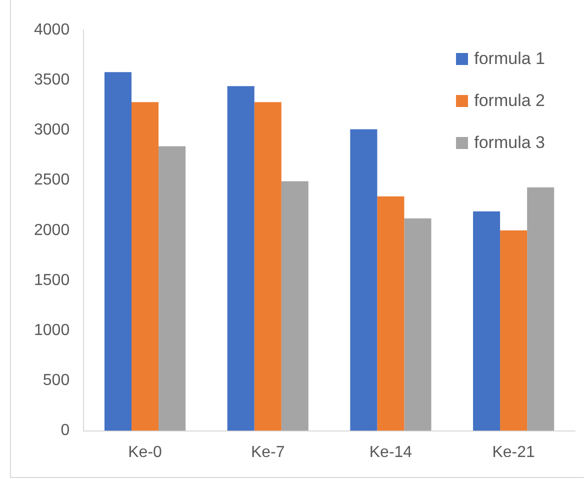 This screenshot has width=585, height=479. I want to click on y-tick-label: 3500, so click(52, 80).